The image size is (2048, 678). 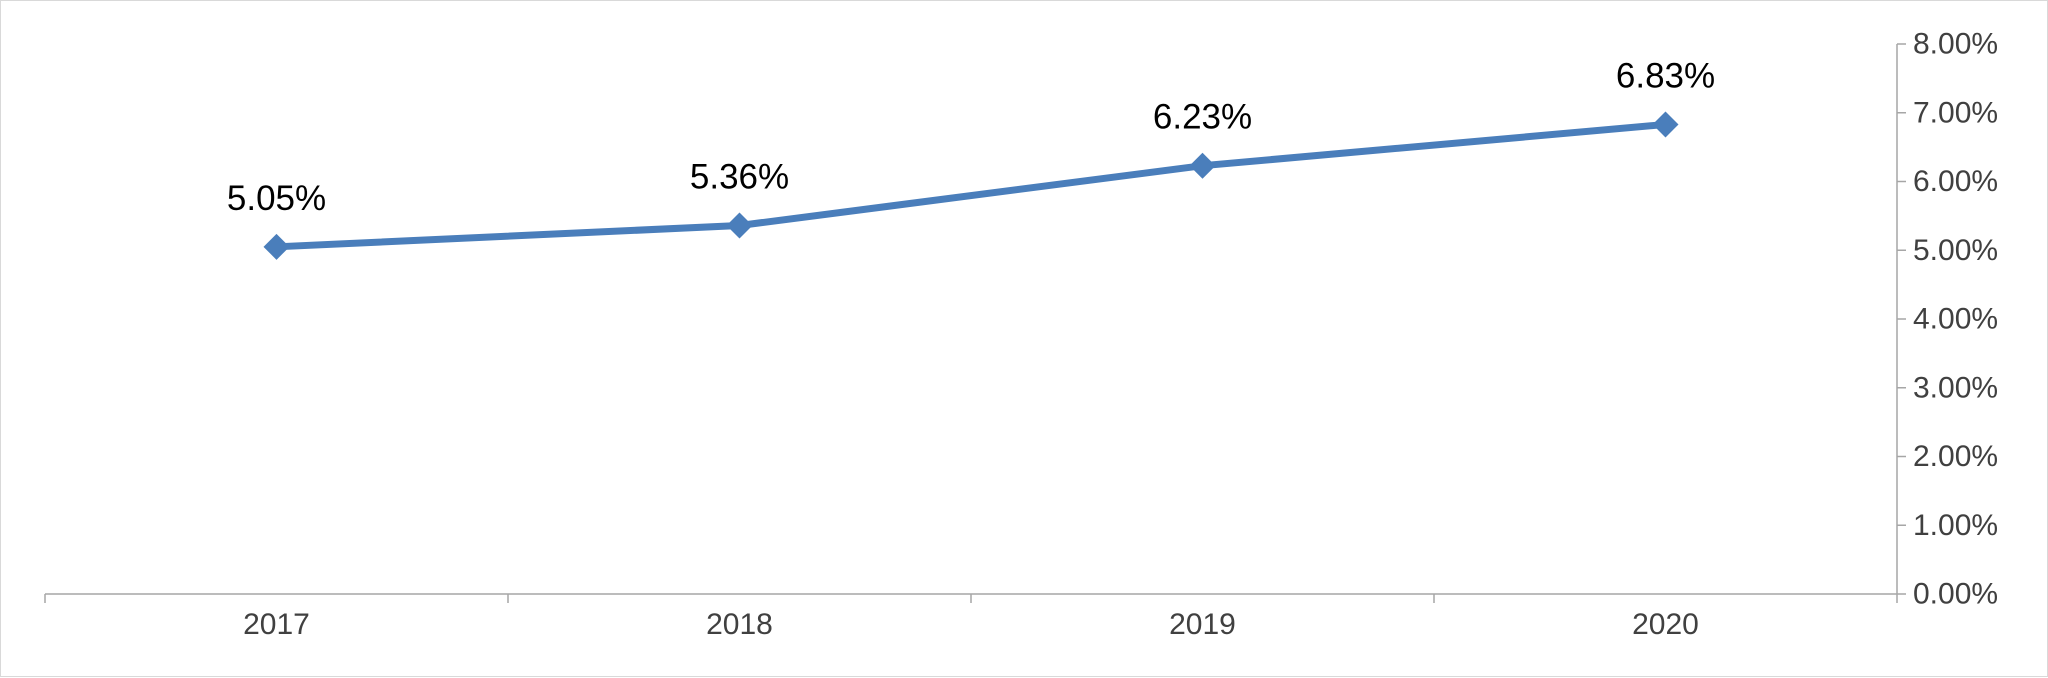 What do you see at coordinates (1955, 456) in the screenshot?
I see `y-tick-label: 2.00%` at bounding box center [1955, 456].